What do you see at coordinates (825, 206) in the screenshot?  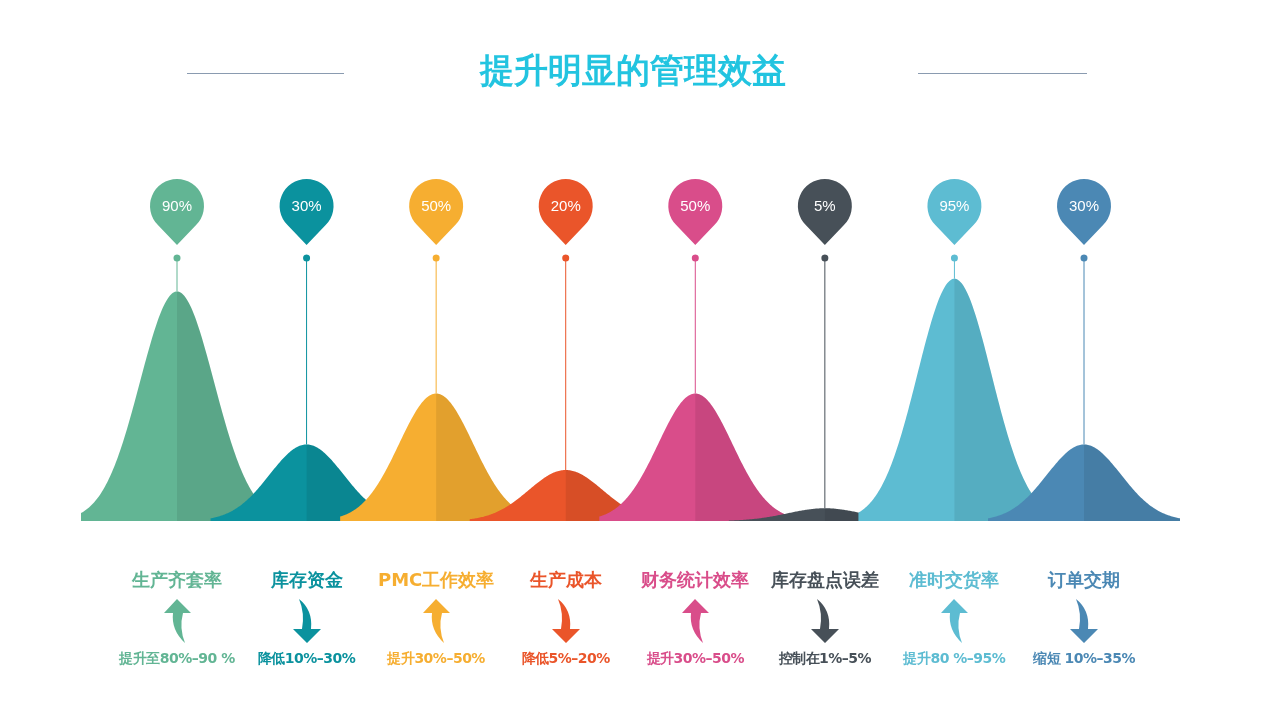 I see `data-label: 5%` at bounding box center [825, 206].